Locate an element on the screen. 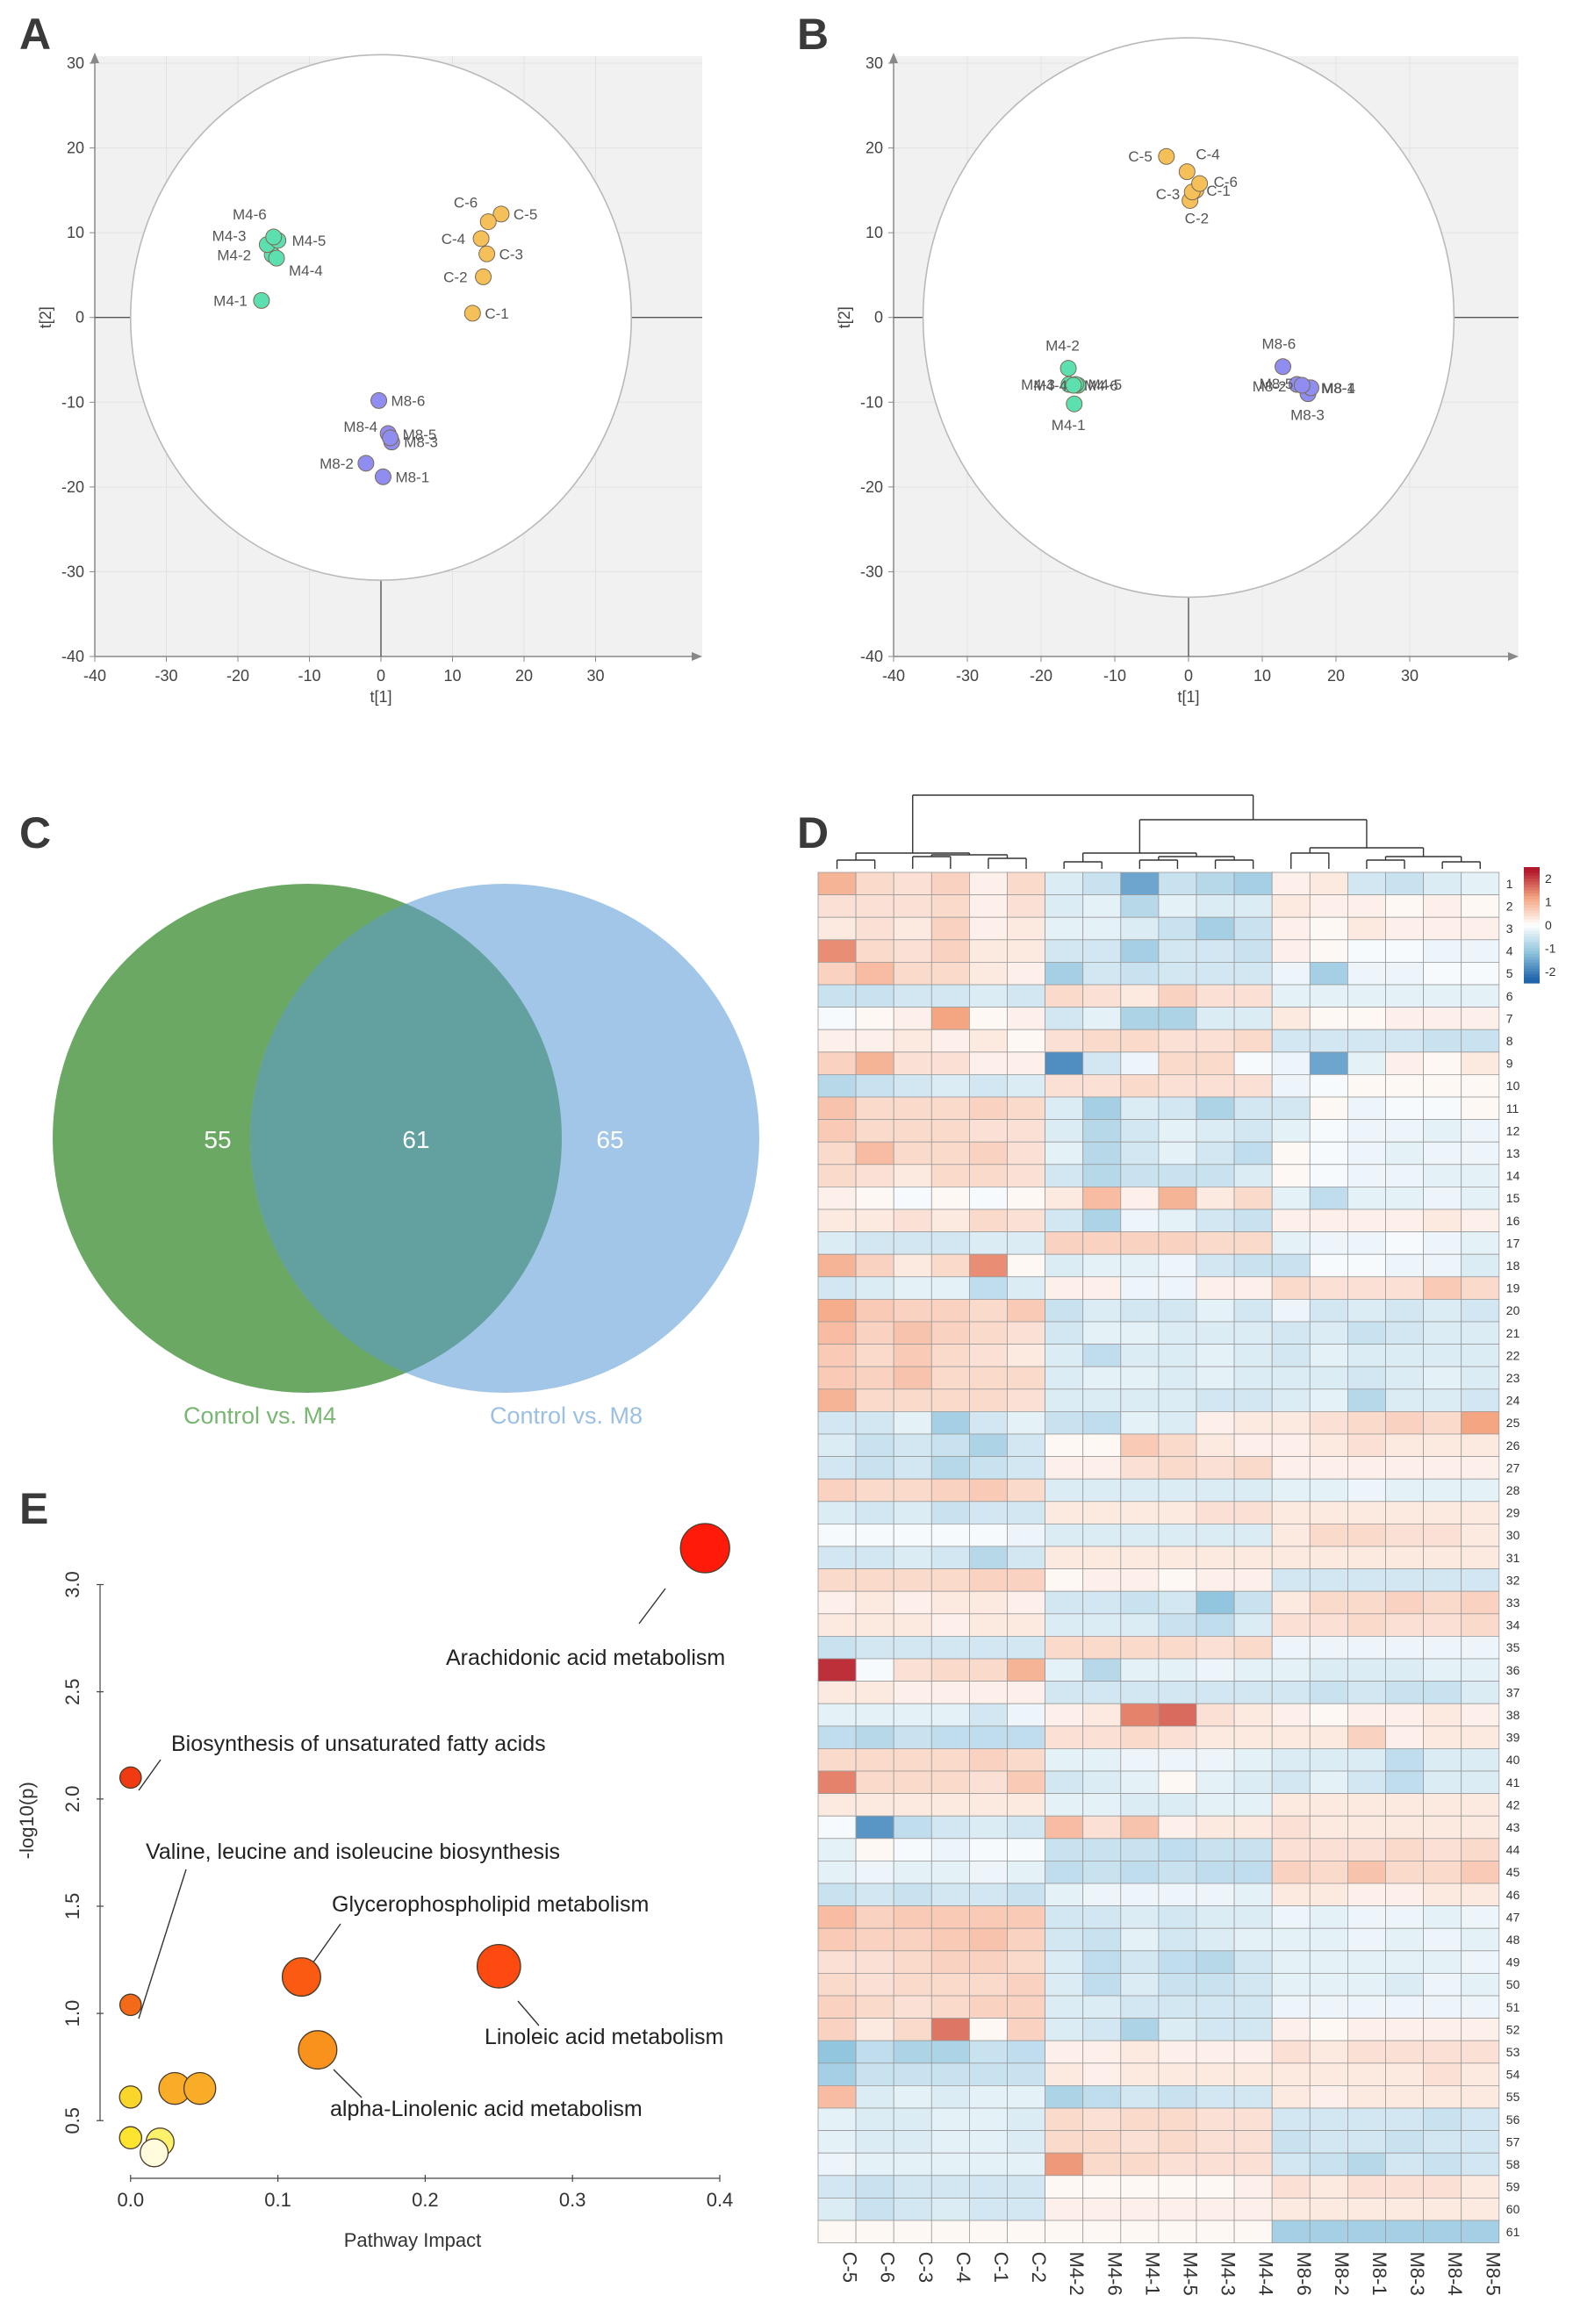 Image resolution: width=1573 pixels, height=2324 pixels. row-label: 58 is located at coordinates (1513, 2164).